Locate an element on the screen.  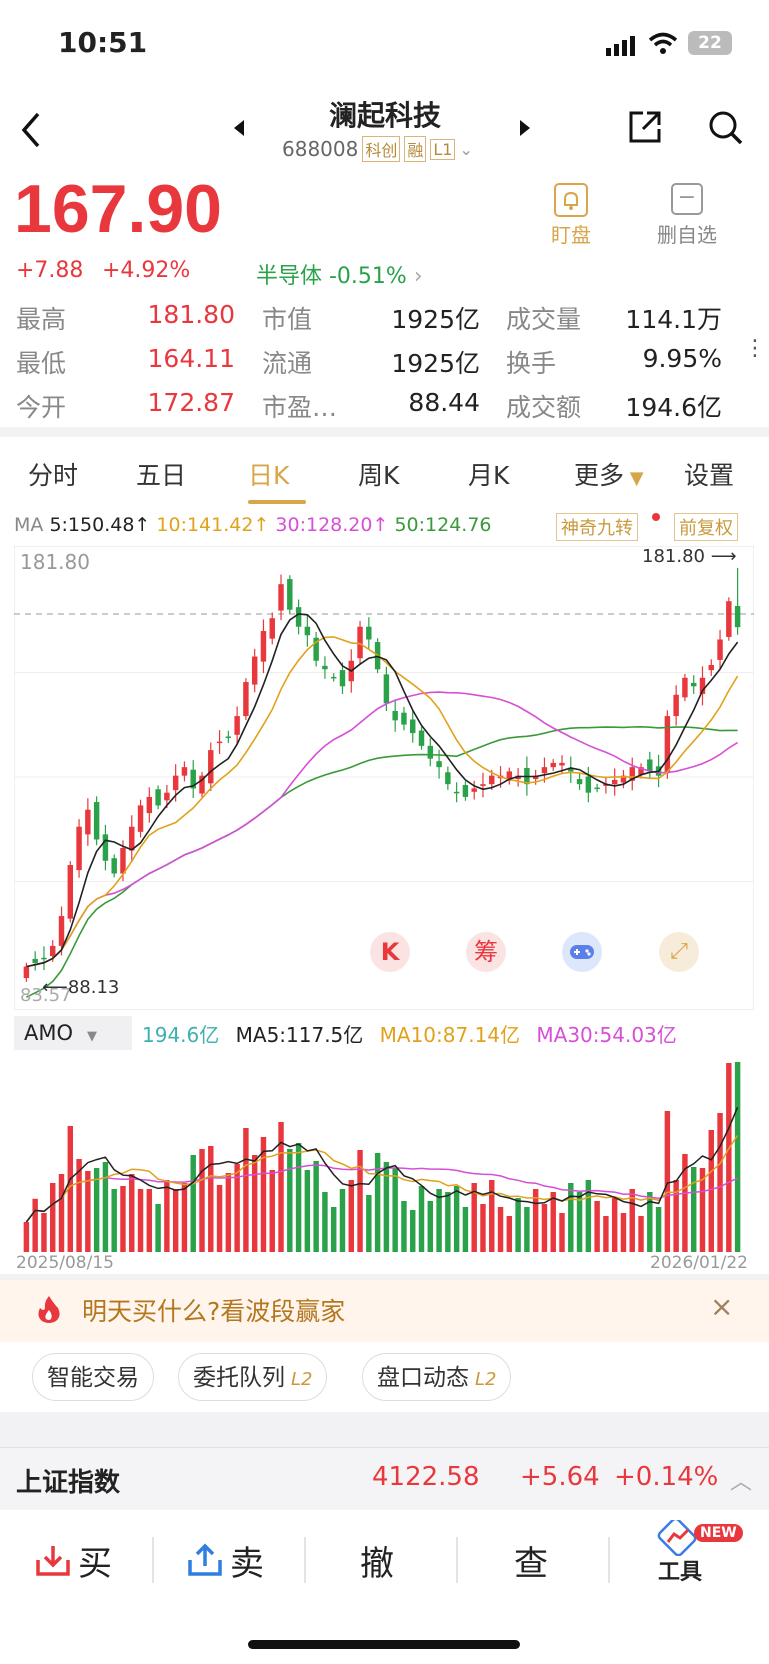
status-time: 10:51 is located at coordinates (103, 42).